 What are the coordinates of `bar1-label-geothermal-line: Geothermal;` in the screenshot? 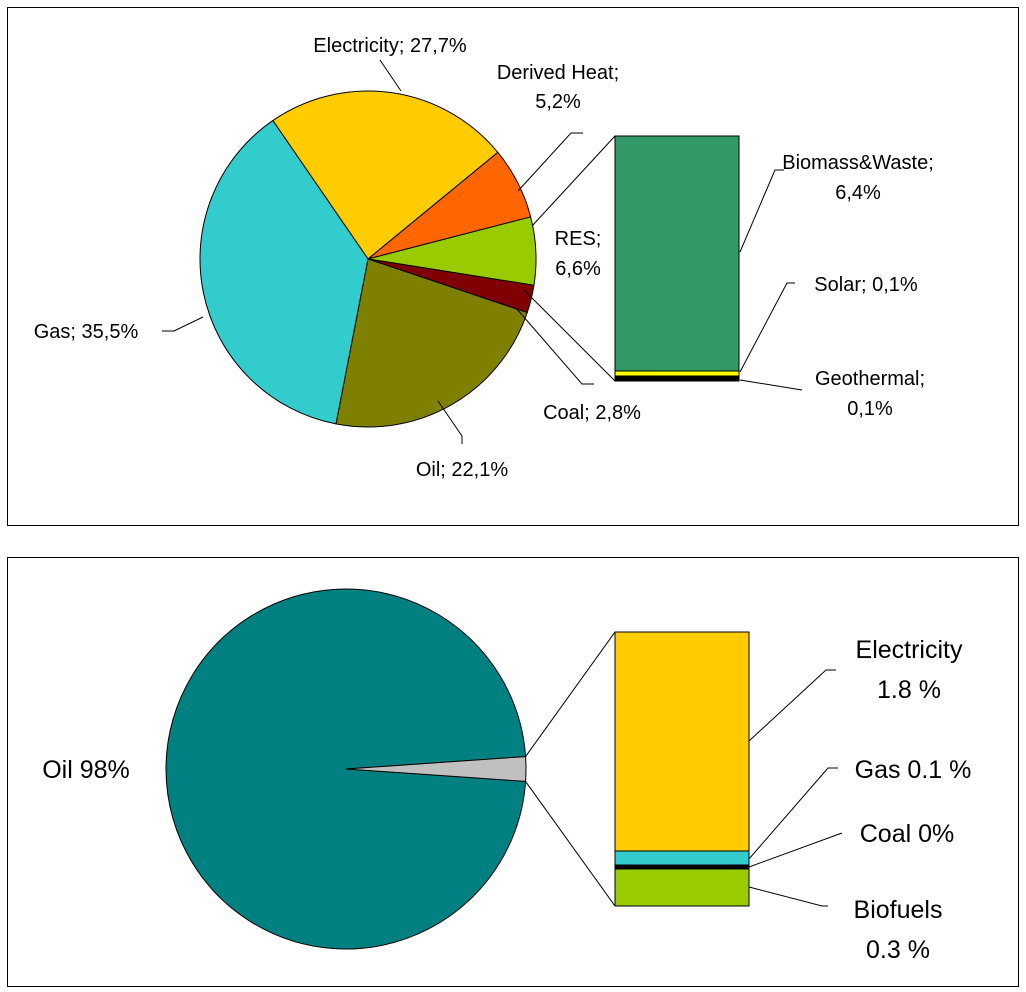 It's located at (870, 379).